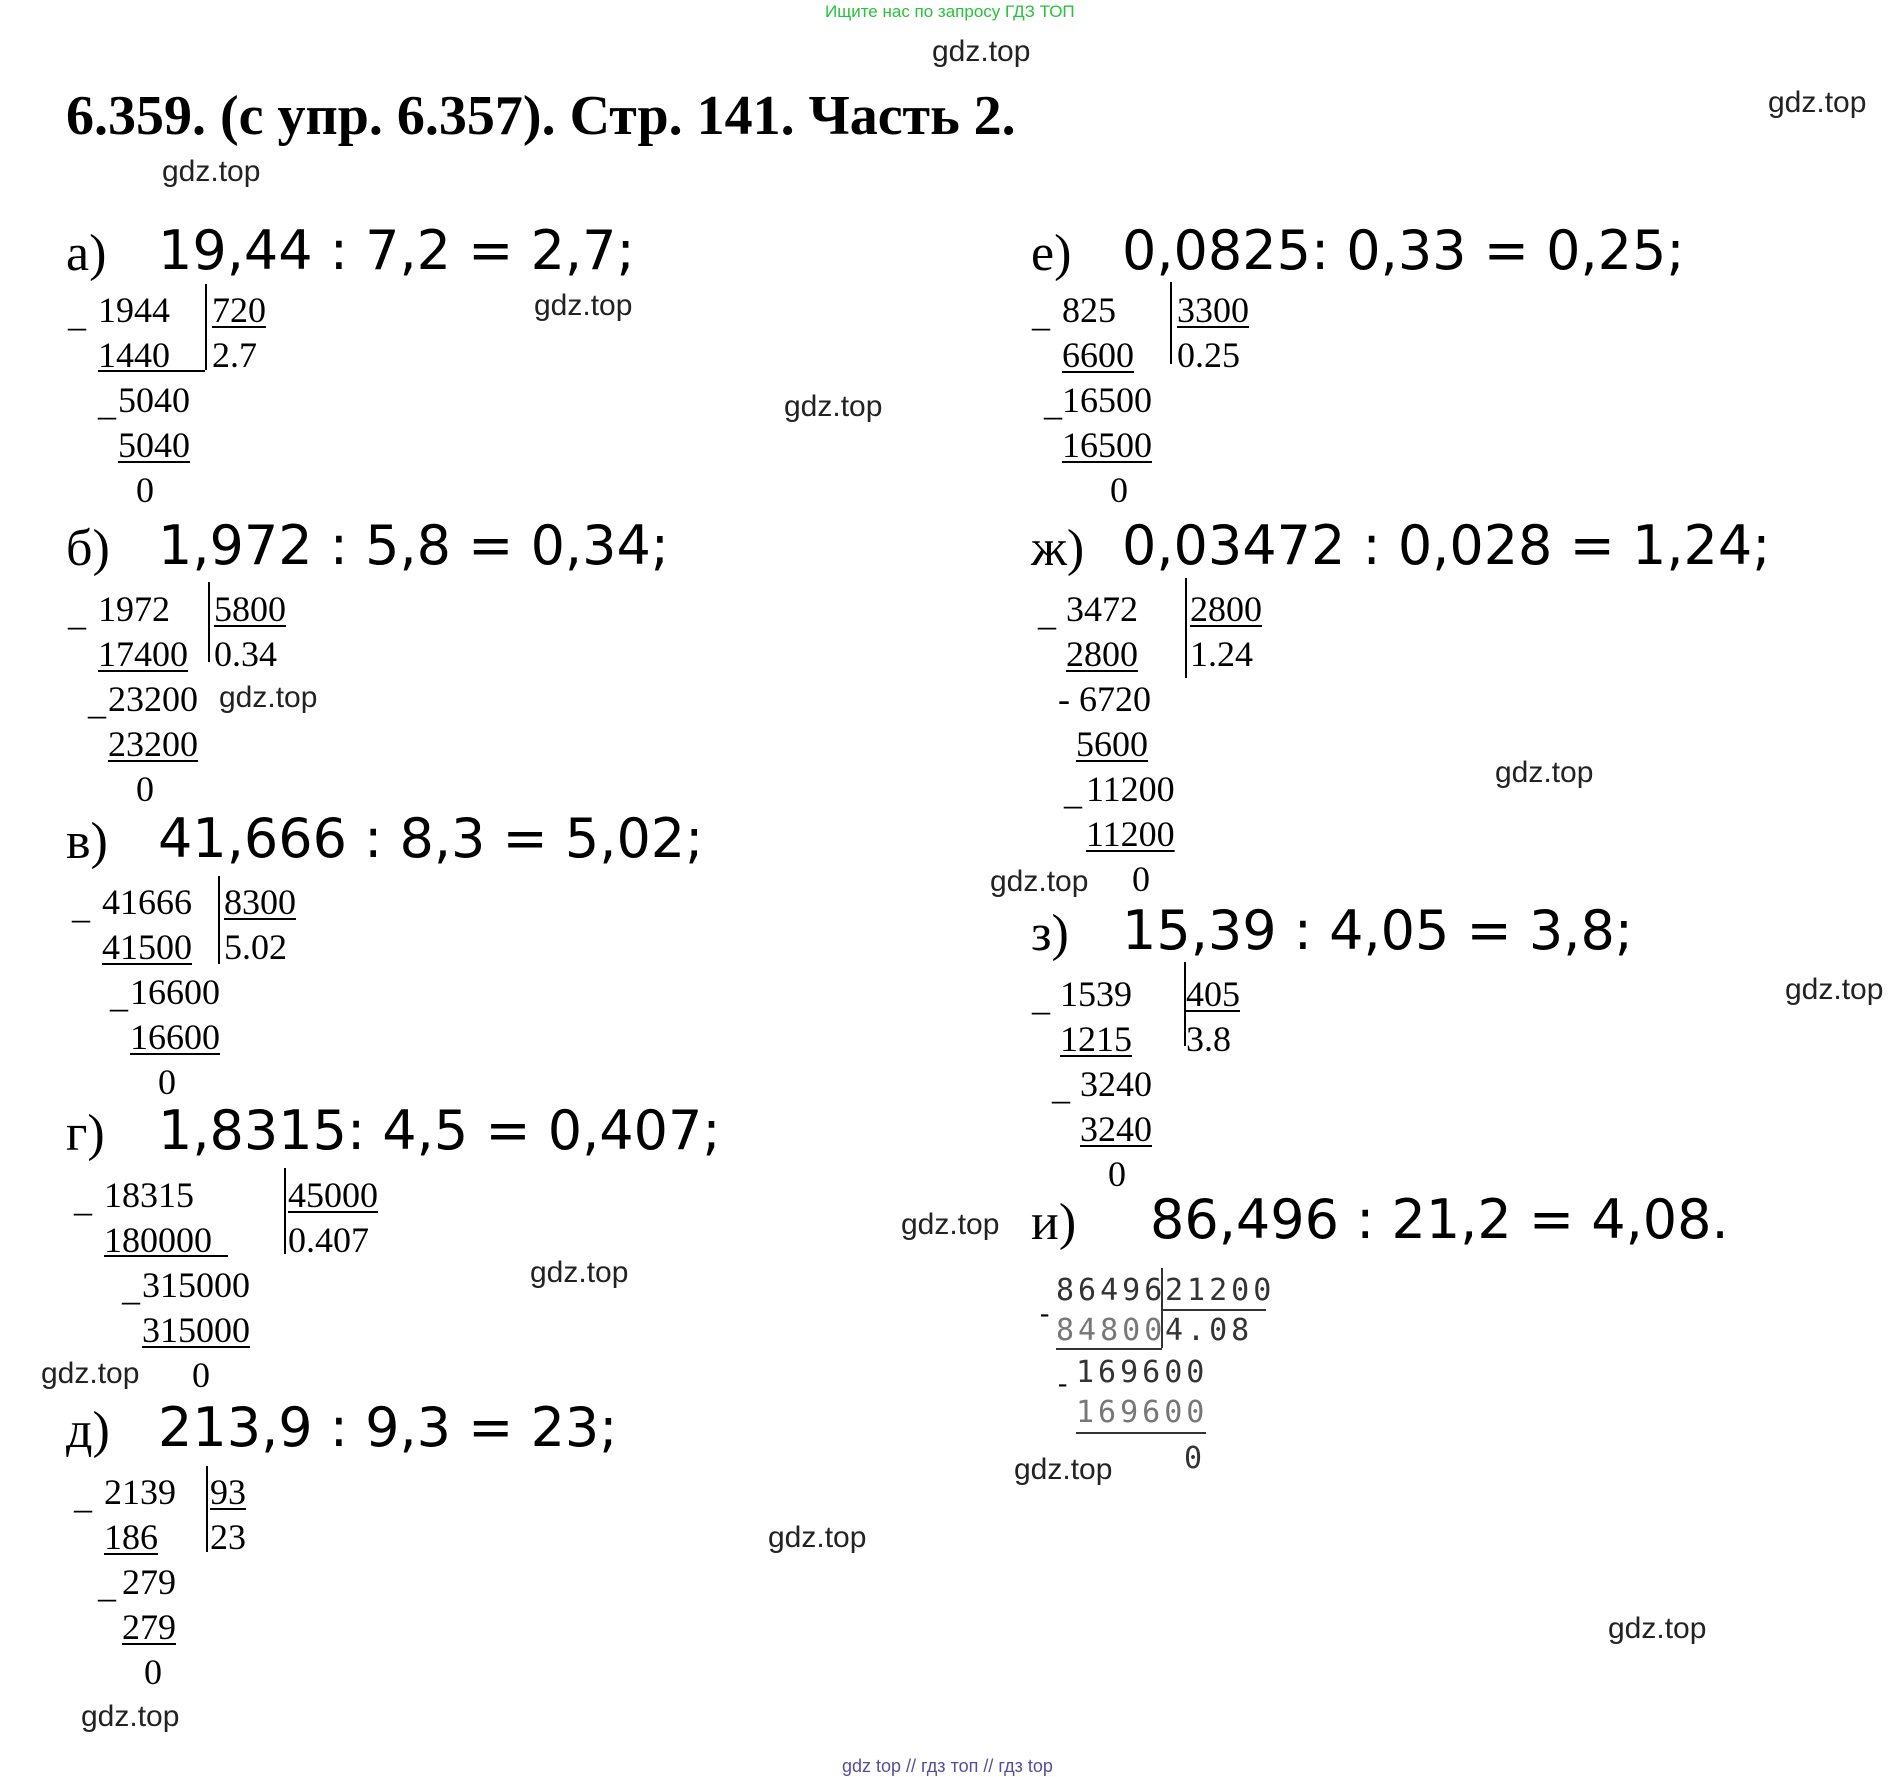  I want to click on quotient: 0.25, so click(1208, 355).